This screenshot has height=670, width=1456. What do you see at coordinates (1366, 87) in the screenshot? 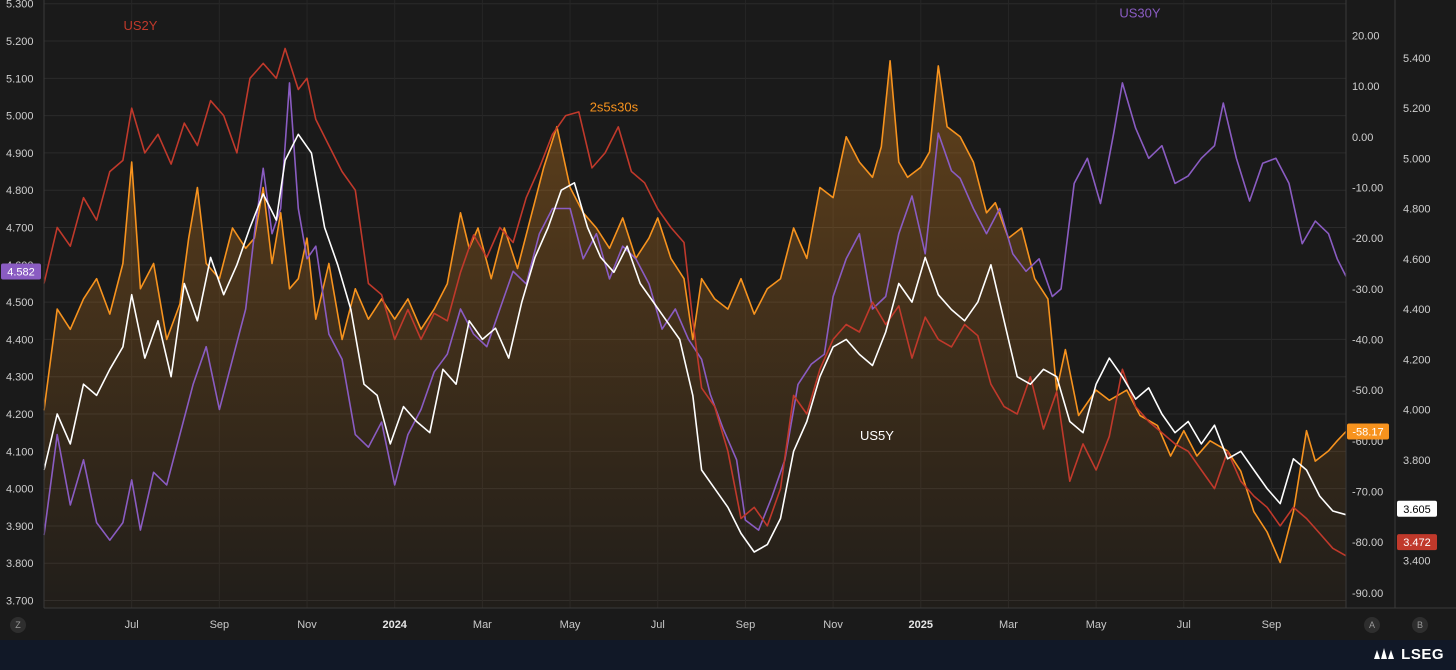
I see `mid-tick-label-1: 10.00` at bounding box center [1366, 87].